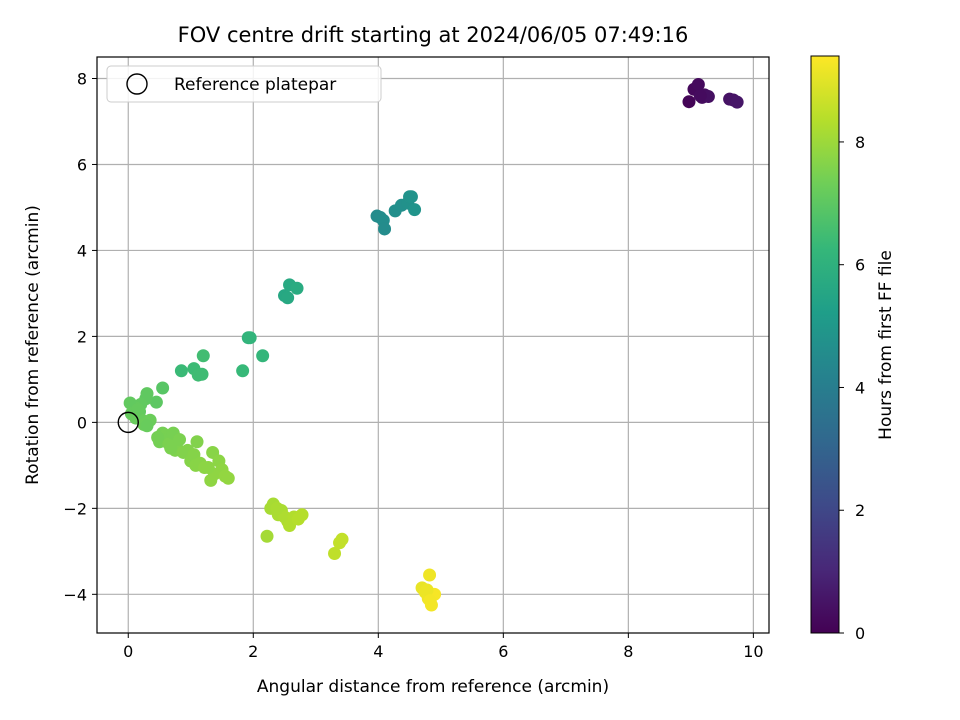 The image size is (960, 720). What do you see at coordinates (82, 422) in the screenshot?
I see `y-tick-label: 0` at bounding box center [82, 422].